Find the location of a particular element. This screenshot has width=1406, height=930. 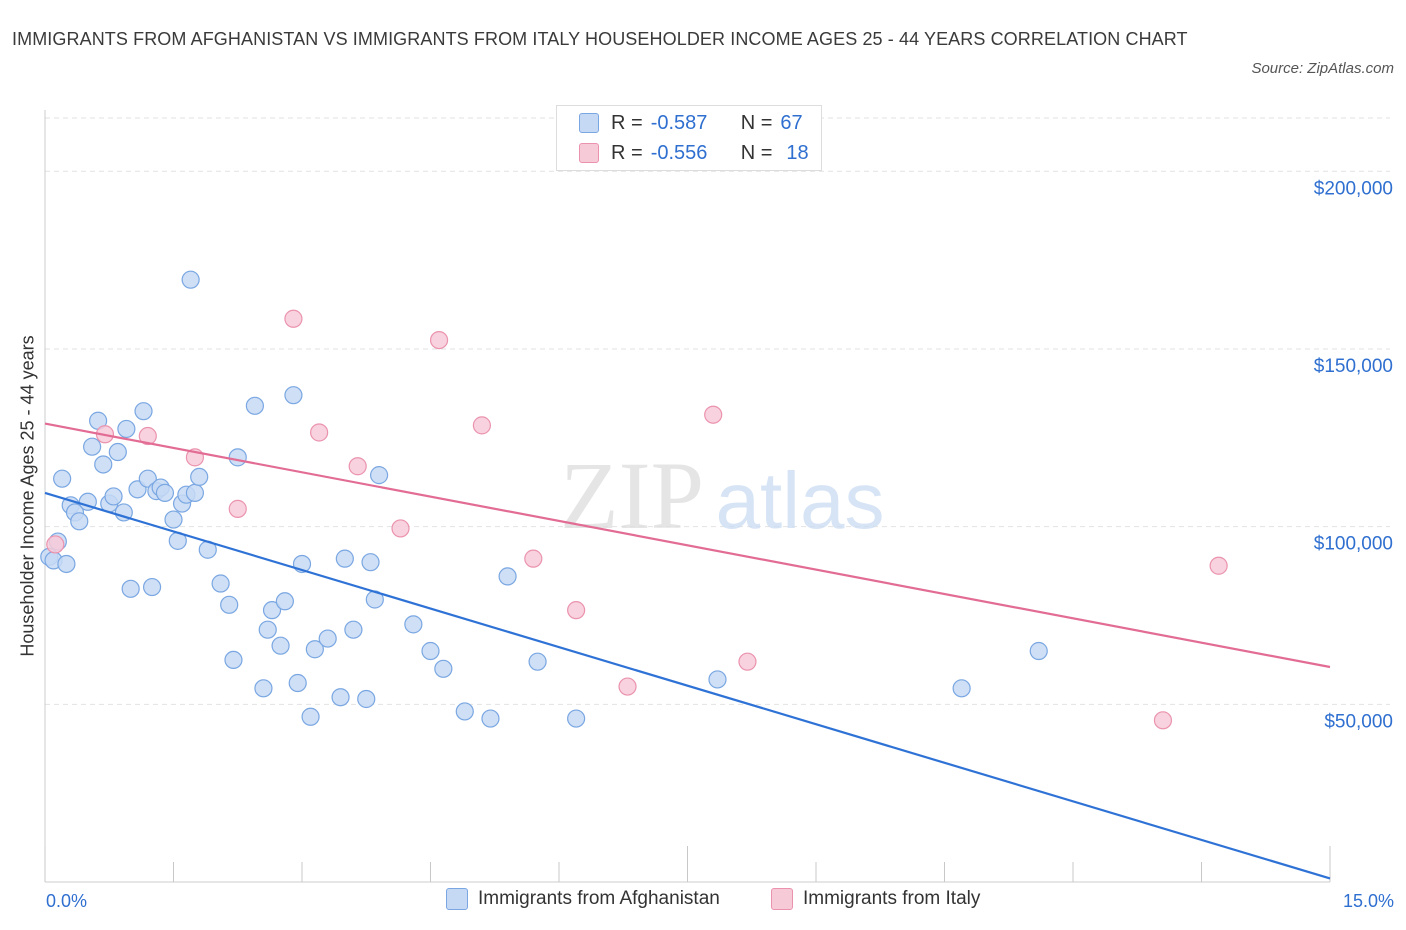

legend-item-italy: Immigrants from Italy is located at coordinates (875, 899).